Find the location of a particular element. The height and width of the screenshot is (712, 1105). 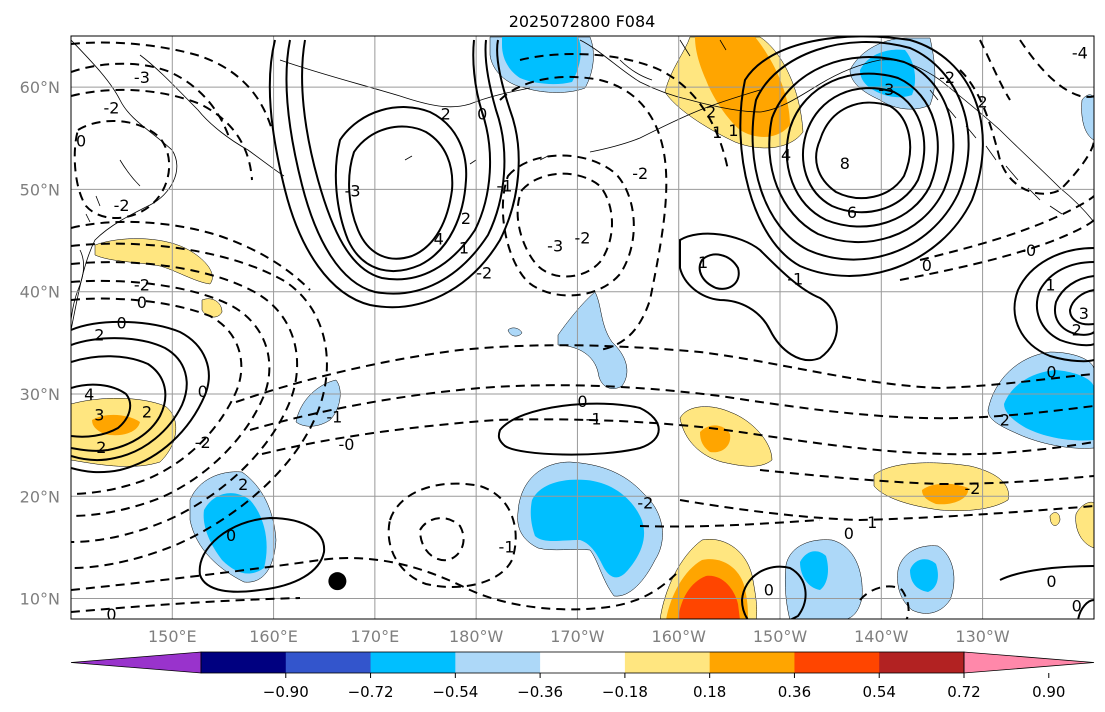

lon-label: 140°W is located at coordinates (881, 636).